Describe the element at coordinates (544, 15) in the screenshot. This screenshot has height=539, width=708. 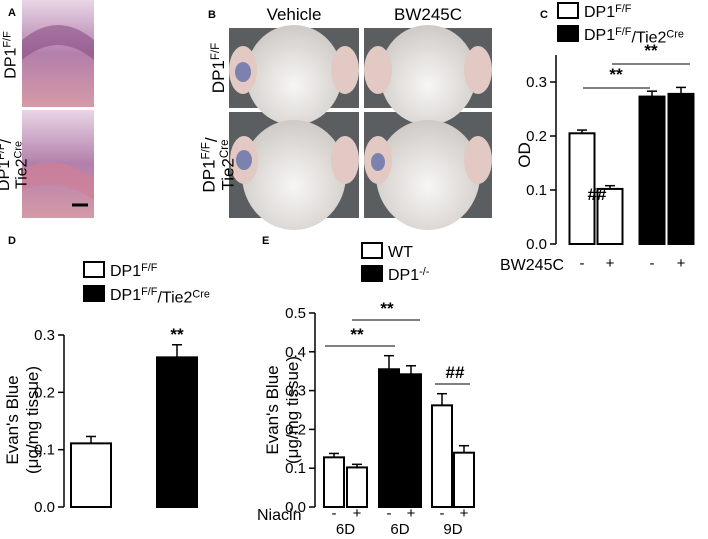
I see `panel-letter: C` at that location.